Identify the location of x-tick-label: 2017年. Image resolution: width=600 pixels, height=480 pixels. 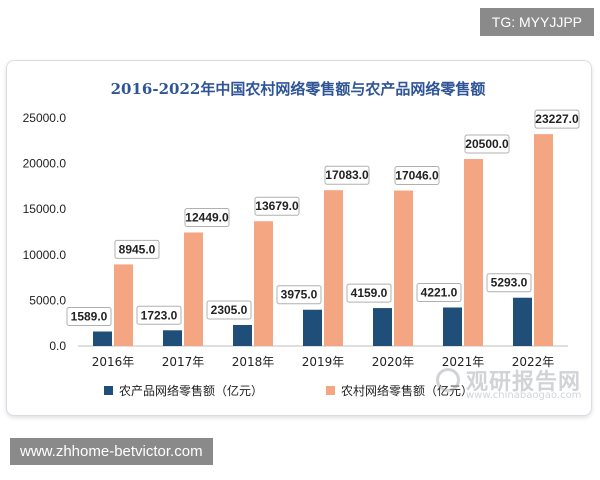
(183, 362).